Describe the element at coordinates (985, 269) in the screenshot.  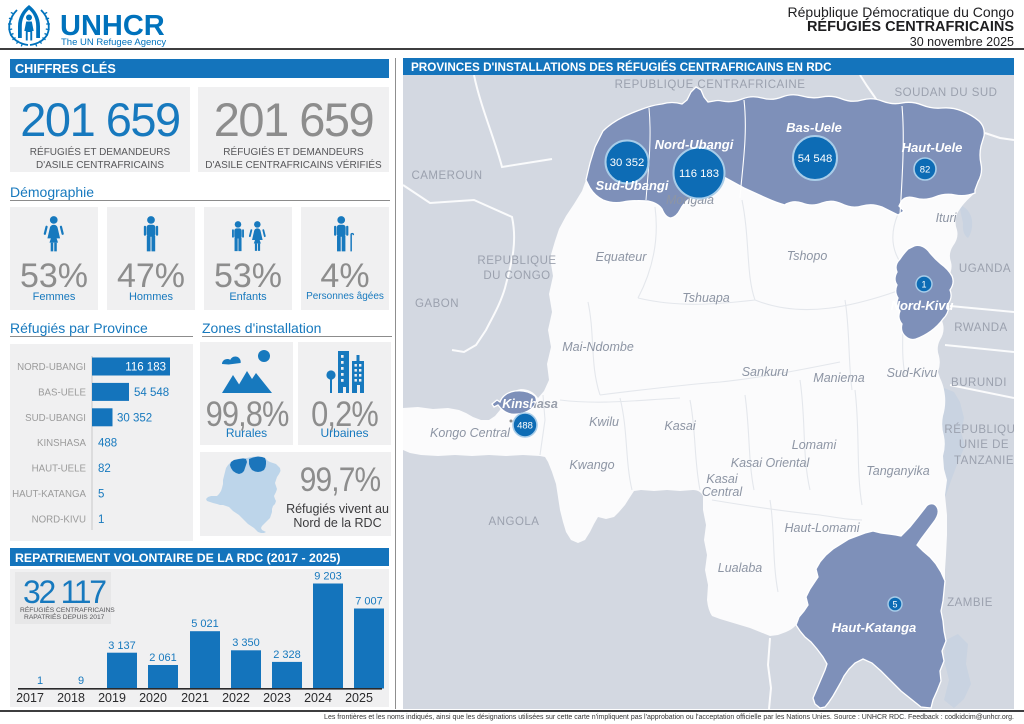
I see `svg-text: UGANDA` at that location.